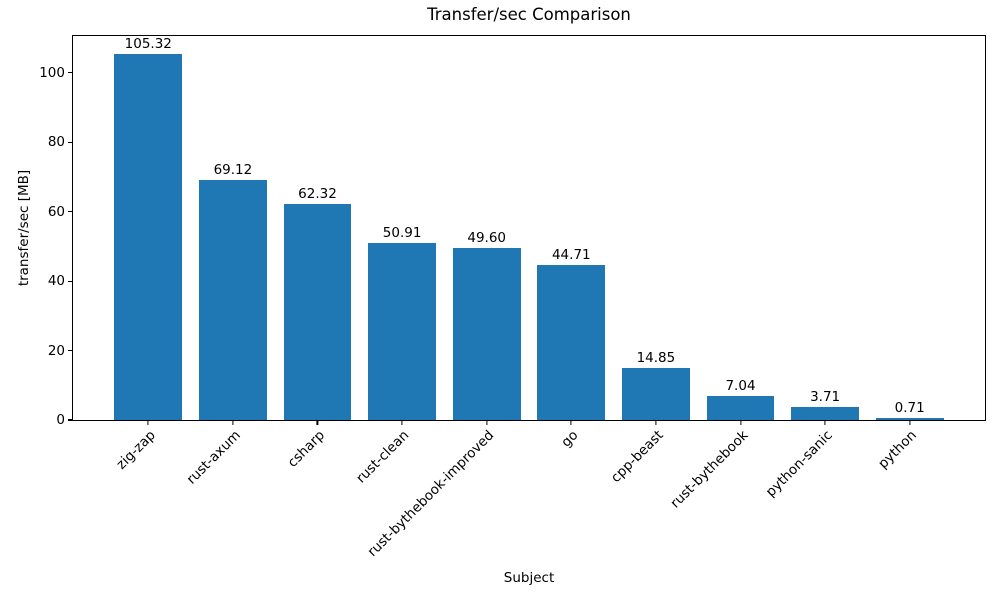 Image resolution: width=1000 pixels, height=600 pixels. What do you see at coordinates (24, 228) in the screenshot?
I see `y-axis-label: transfer/sec [MB]` at bounding box center [24, 228].